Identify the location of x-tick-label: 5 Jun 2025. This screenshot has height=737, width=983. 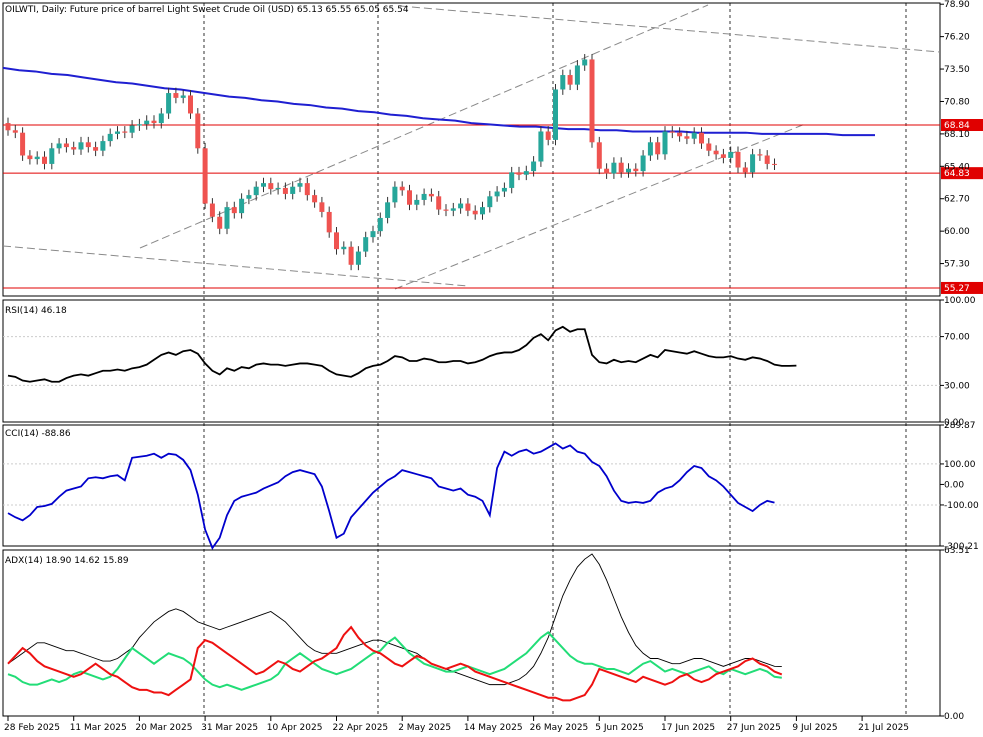
(619, 728).